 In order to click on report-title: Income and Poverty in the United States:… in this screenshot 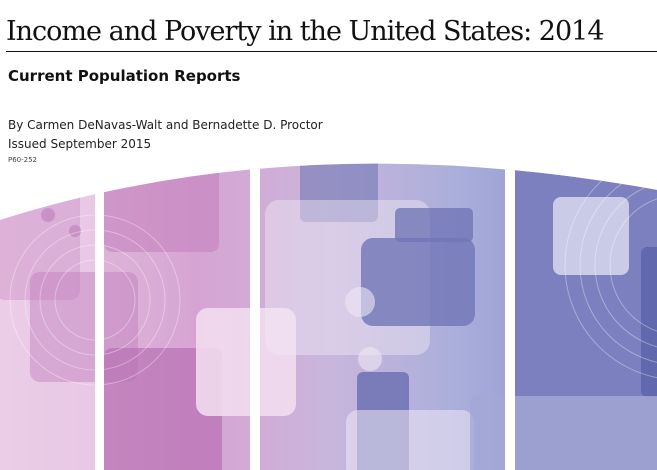, I will do `click(305, 31)`.